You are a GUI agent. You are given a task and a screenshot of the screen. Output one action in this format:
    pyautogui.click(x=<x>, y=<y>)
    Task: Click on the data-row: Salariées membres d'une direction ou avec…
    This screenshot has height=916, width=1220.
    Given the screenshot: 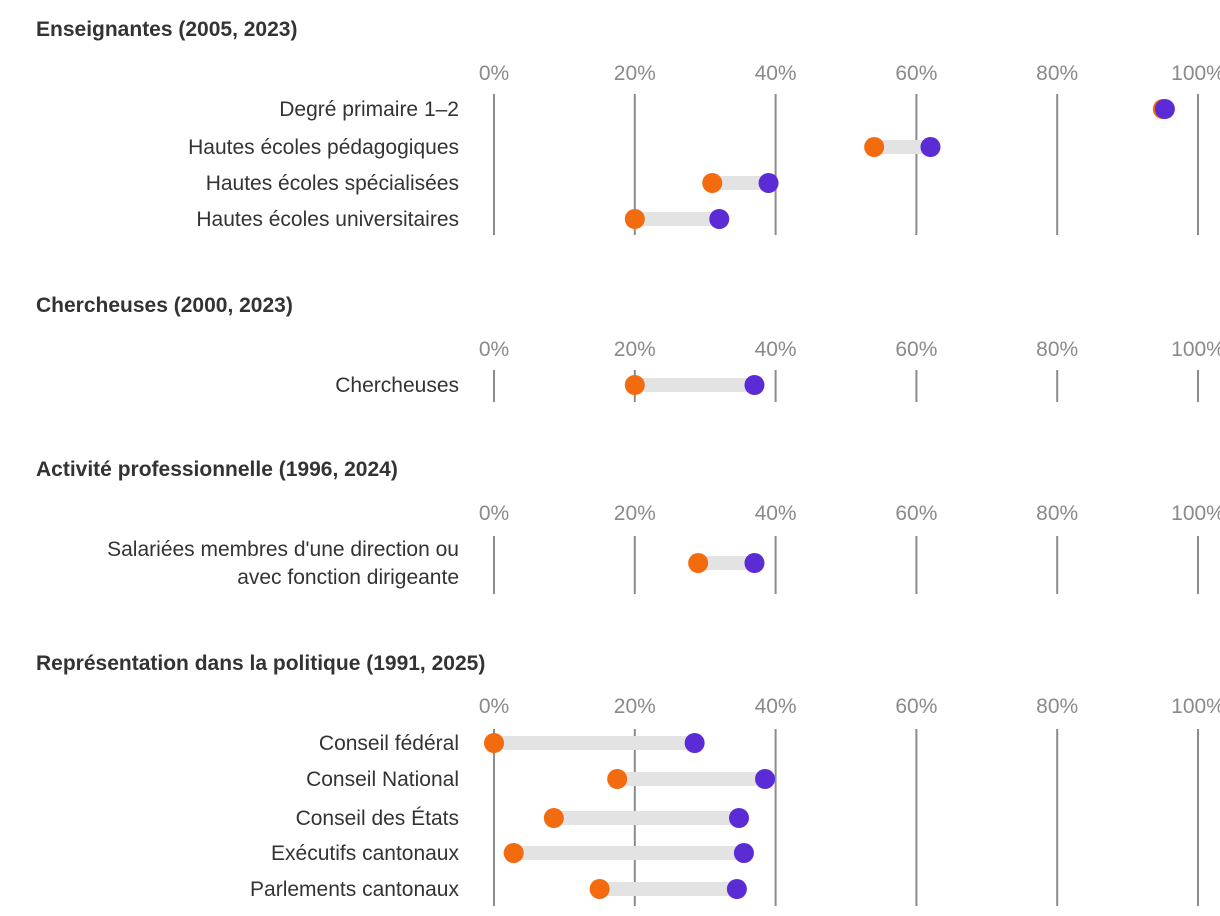 What is the action you would take?
    pyautogui.click(x=436, y=563)
    